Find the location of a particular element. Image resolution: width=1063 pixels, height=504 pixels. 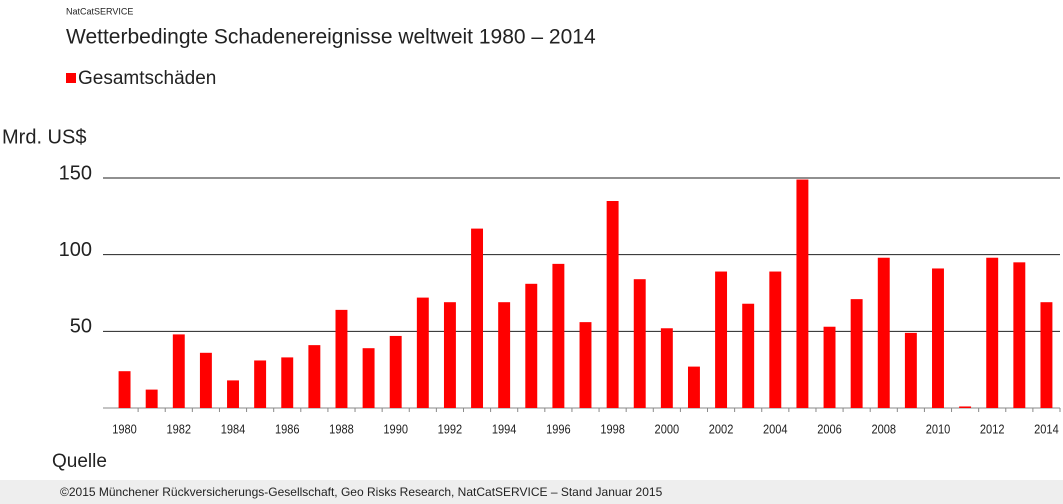

x-tick-label: 1980 is located at coordinates (124, 429).